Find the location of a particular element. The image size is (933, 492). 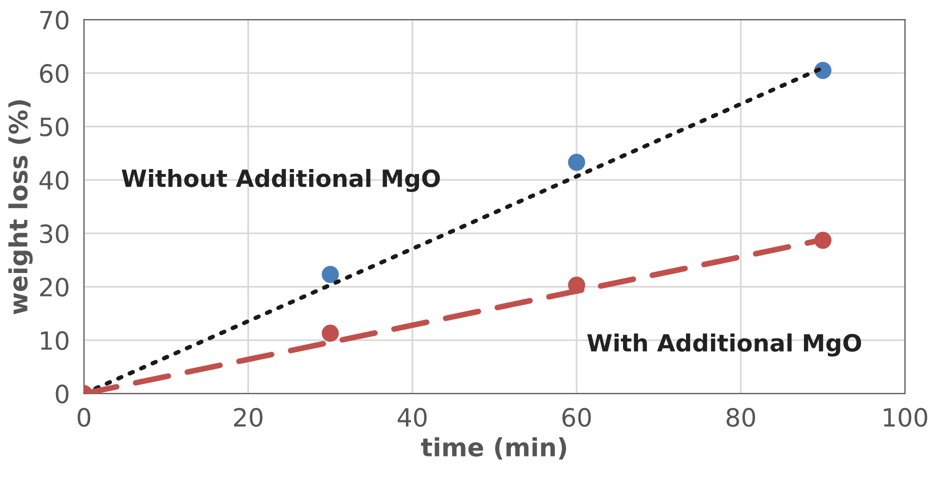

annotation: With Additional MgO is located at coordinates (724, 345).